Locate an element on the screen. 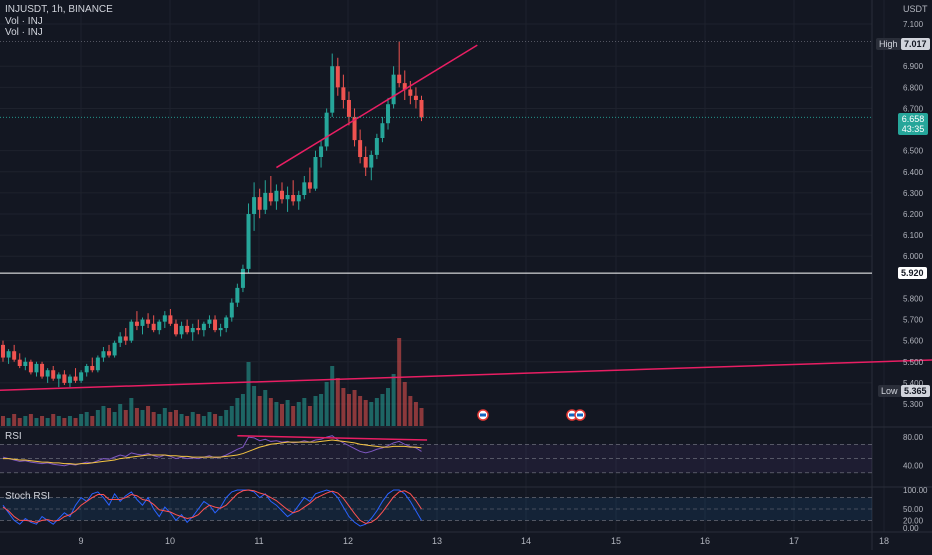 This screenshot has width=932, height=555. price-tick-label: 5.400 is located at coordinates (913, 383).